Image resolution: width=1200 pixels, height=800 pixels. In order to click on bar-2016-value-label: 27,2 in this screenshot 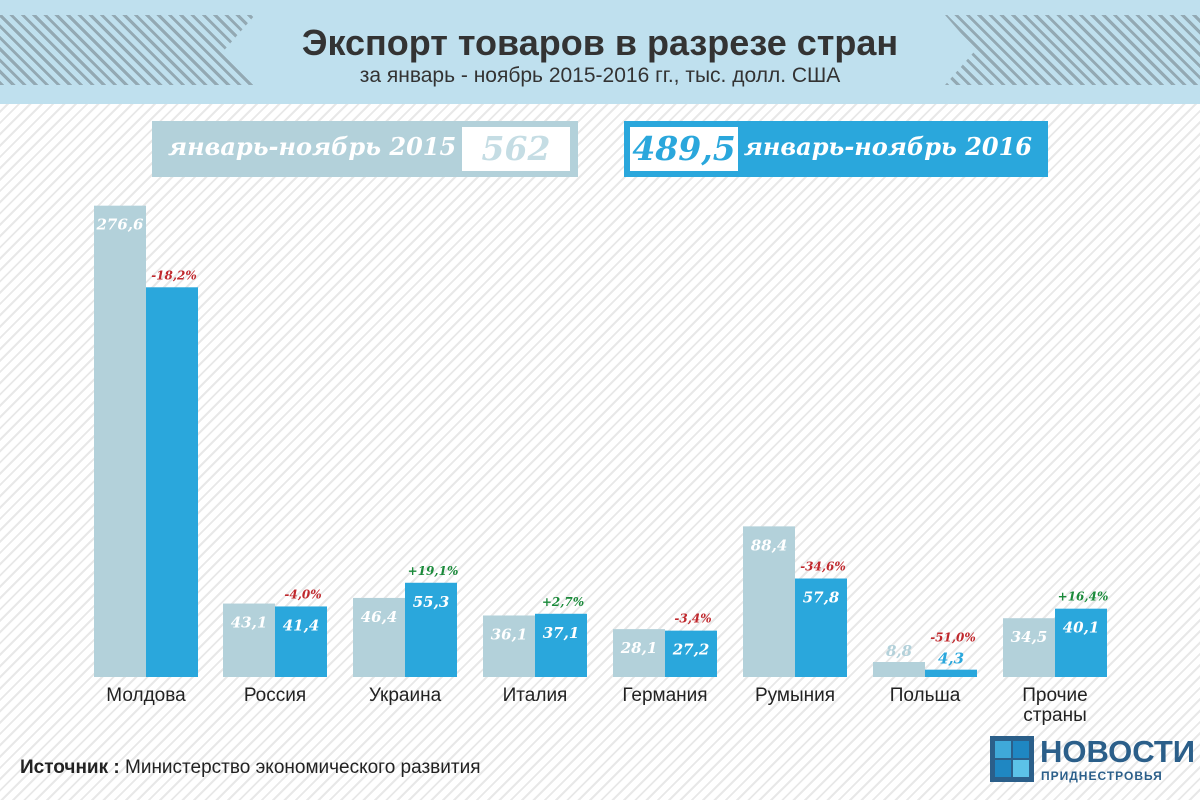, I will do `click(691, 650)`.